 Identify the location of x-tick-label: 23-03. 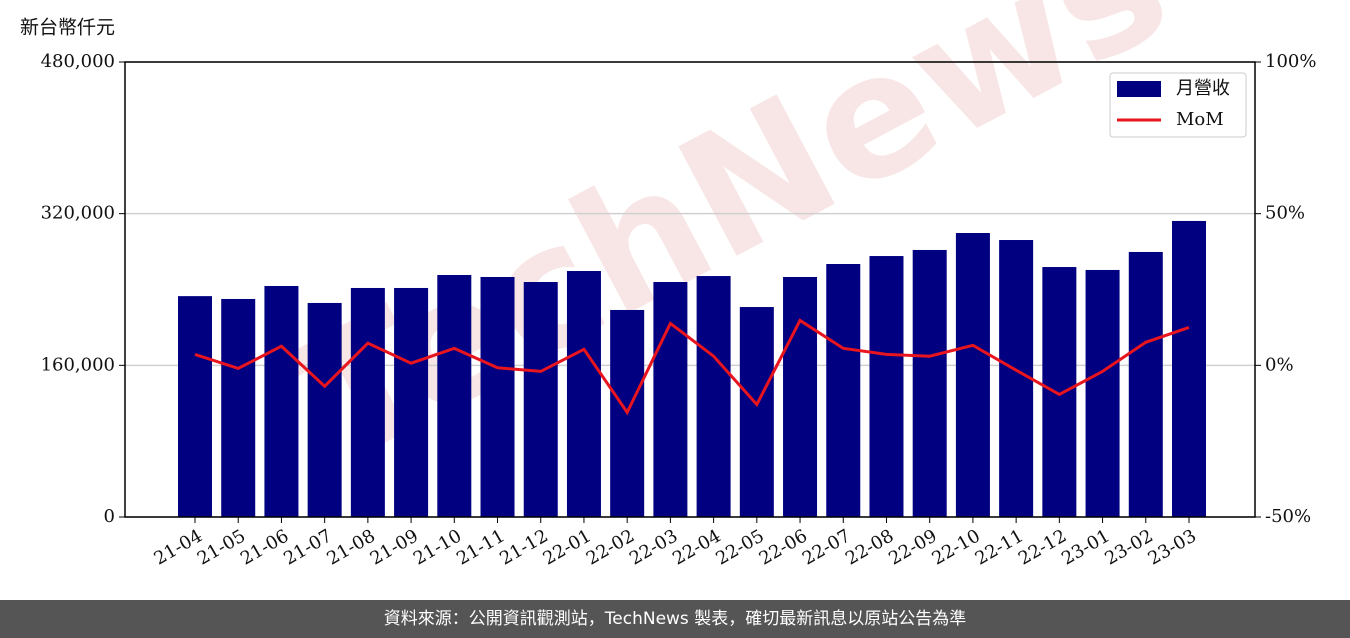
(1172, 547).